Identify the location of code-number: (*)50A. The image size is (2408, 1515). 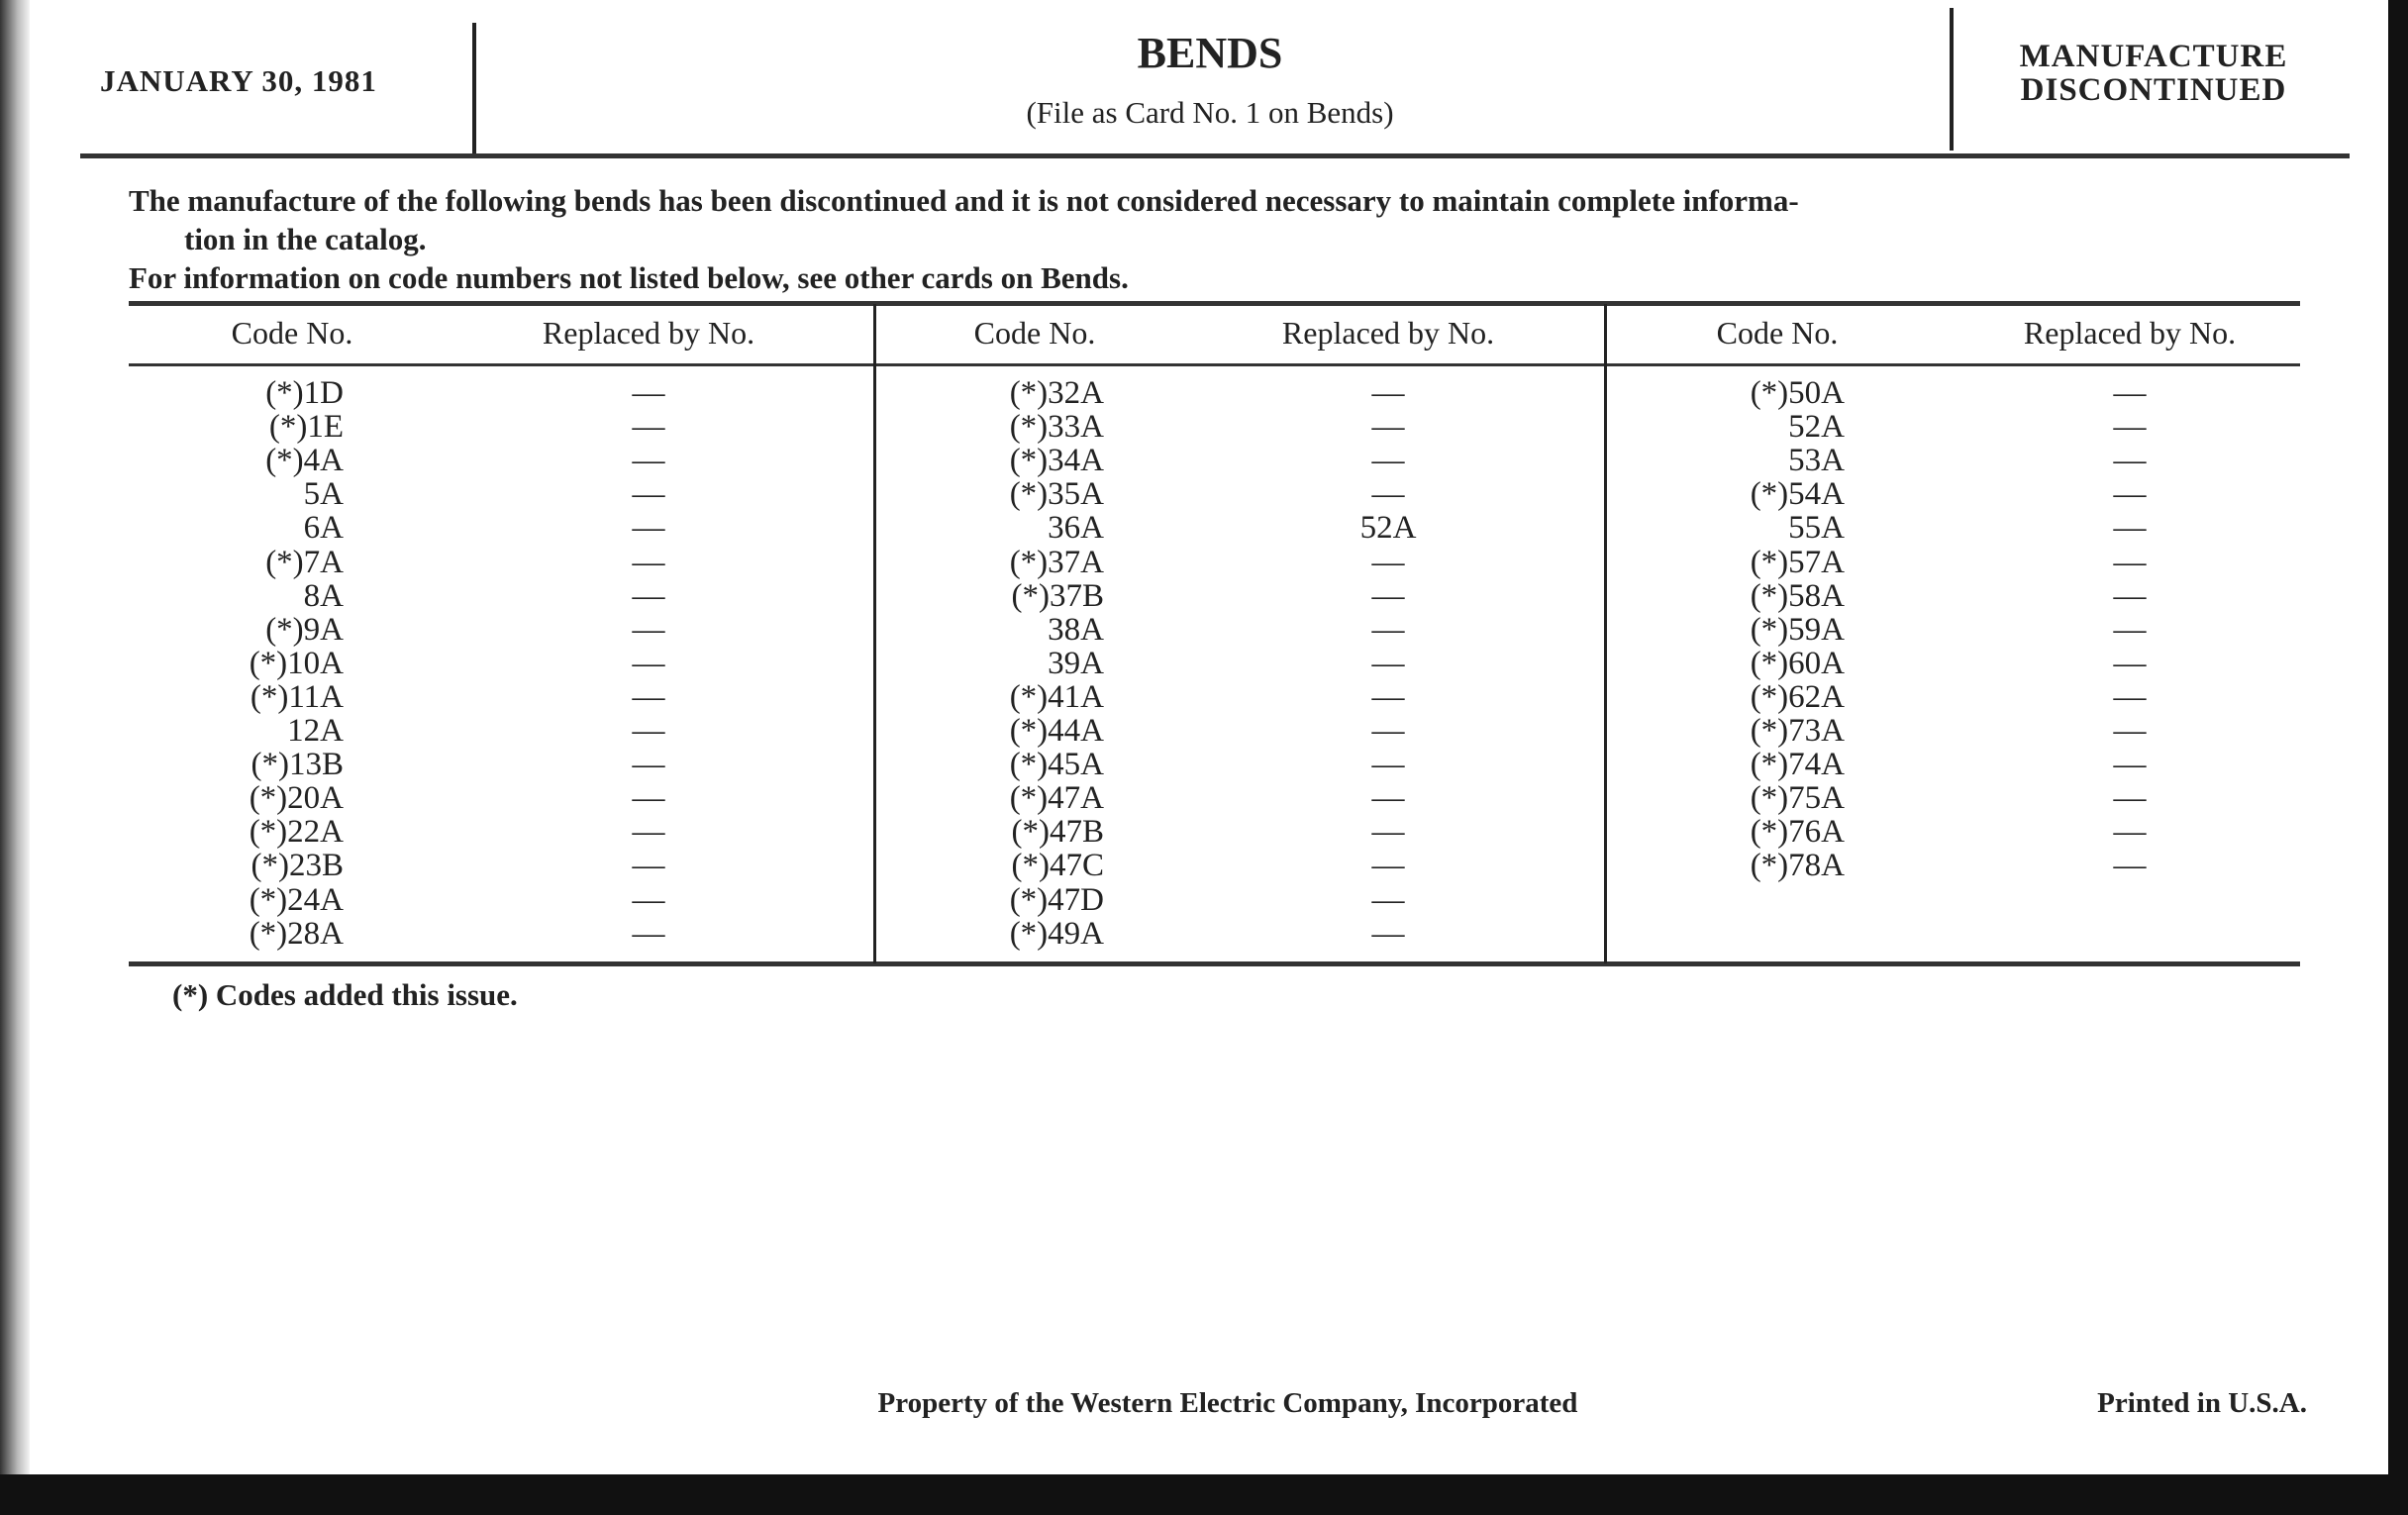
(1797, 393).